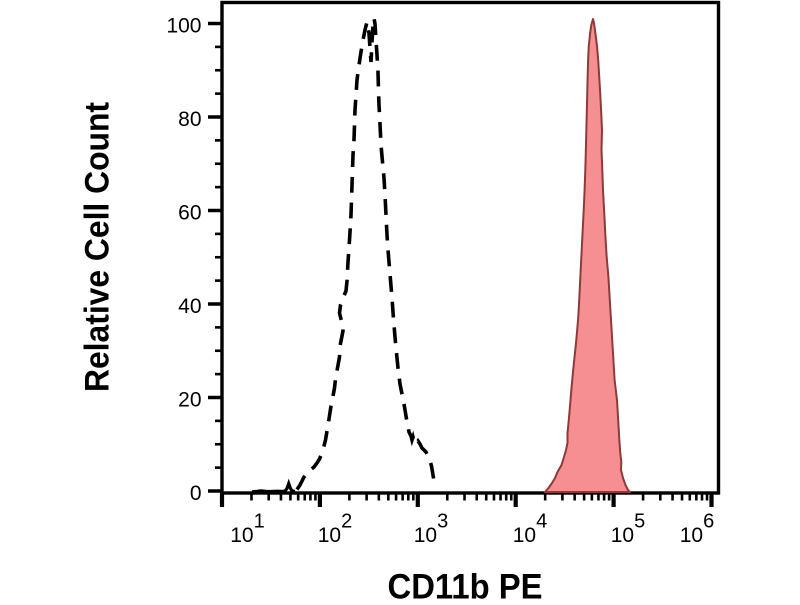 This screenshot has height=605, width=800. I want to click on svg-text: CD11b PE, so click(465, 584).